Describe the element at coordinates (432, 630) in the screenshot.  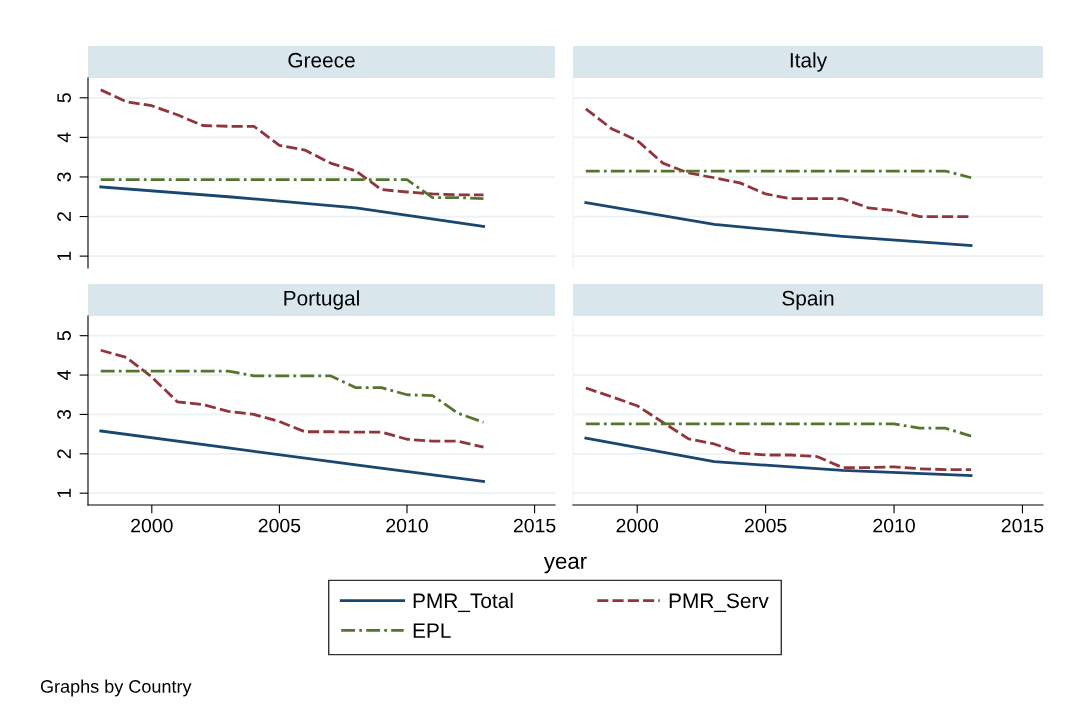
I see `legend-label: EPL` at that location.